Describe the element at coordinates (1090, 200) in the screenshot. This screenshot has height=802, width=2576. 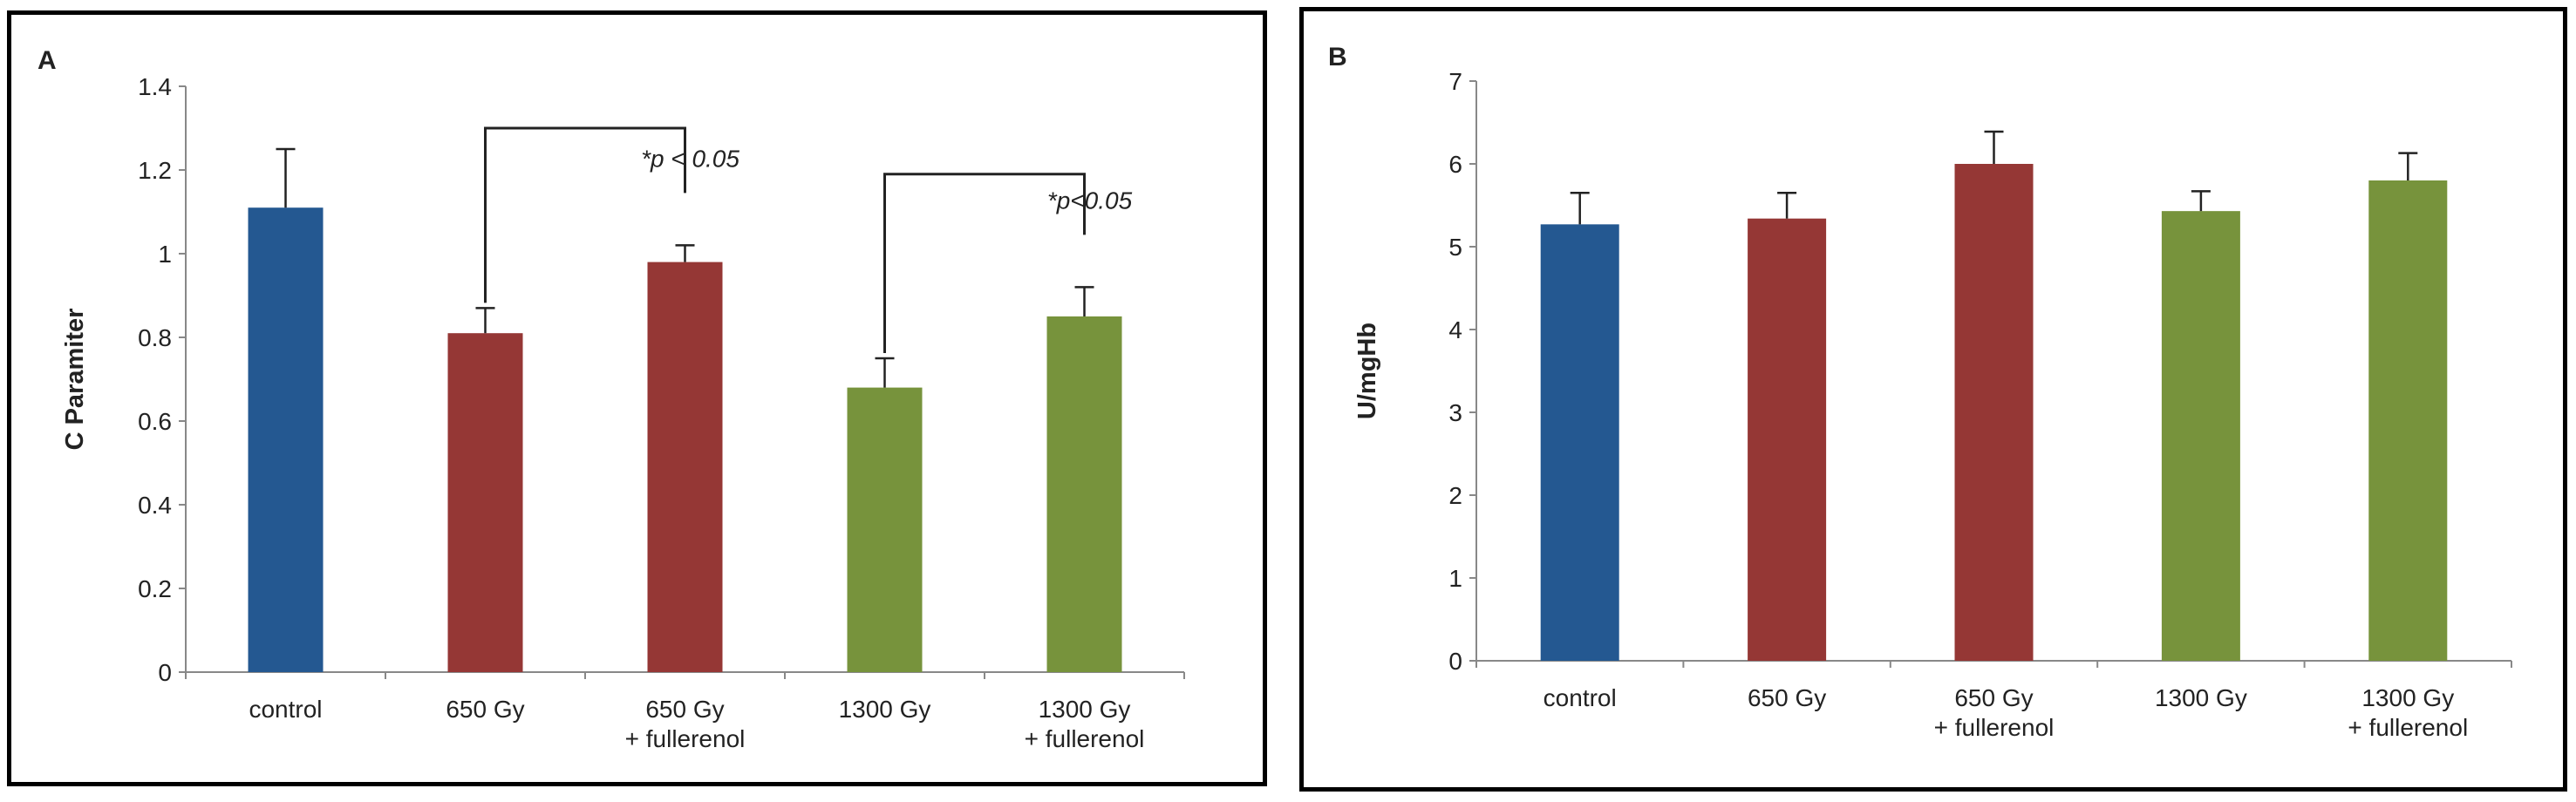
I see `chart-a-significance-label: *p<0.05` at that location.